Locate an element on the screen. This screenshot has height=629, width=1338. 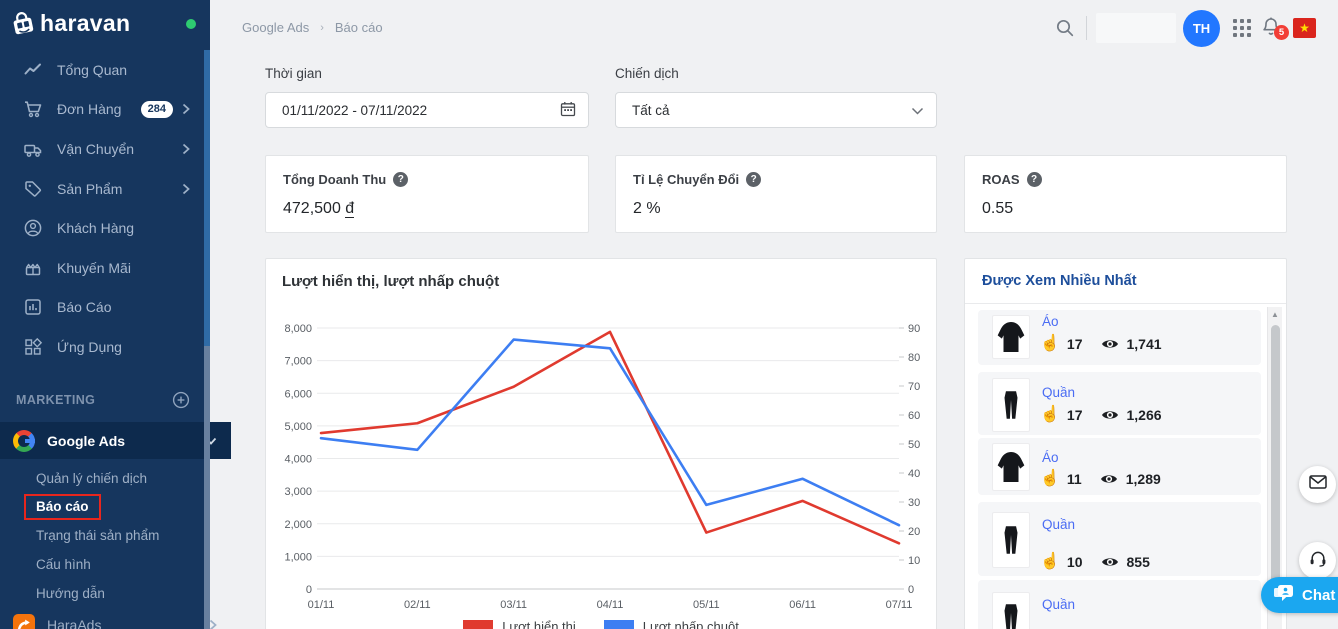
svg-text: 4,000 is located at coordinates (298, 460).